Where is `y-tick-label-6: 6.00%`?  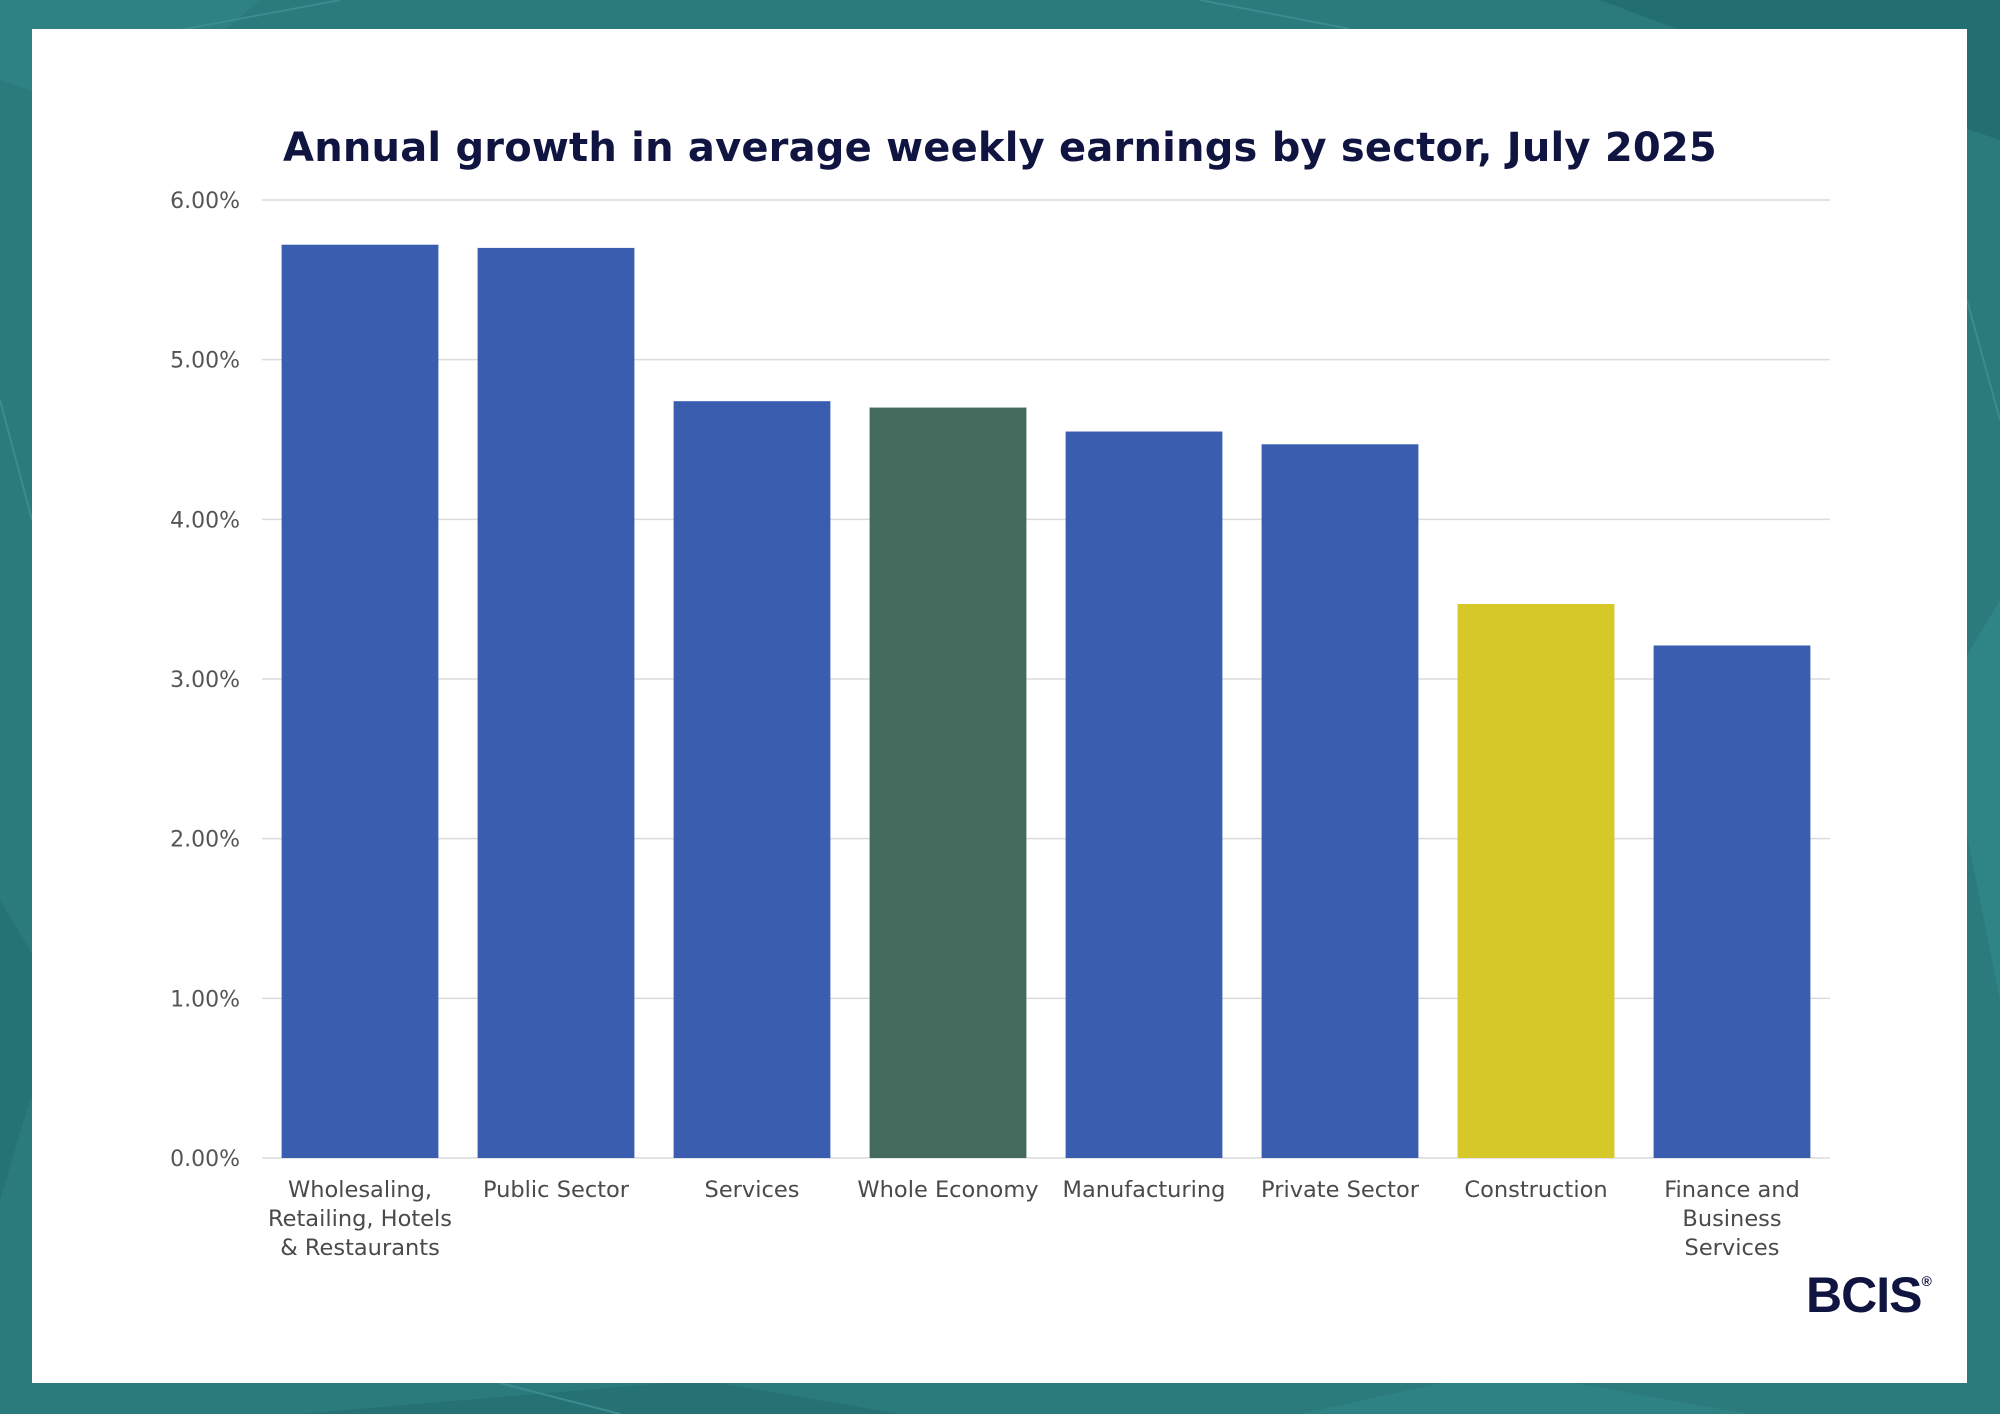
y-tick-label-6: 6.00% is located at coordinates (205, 201).